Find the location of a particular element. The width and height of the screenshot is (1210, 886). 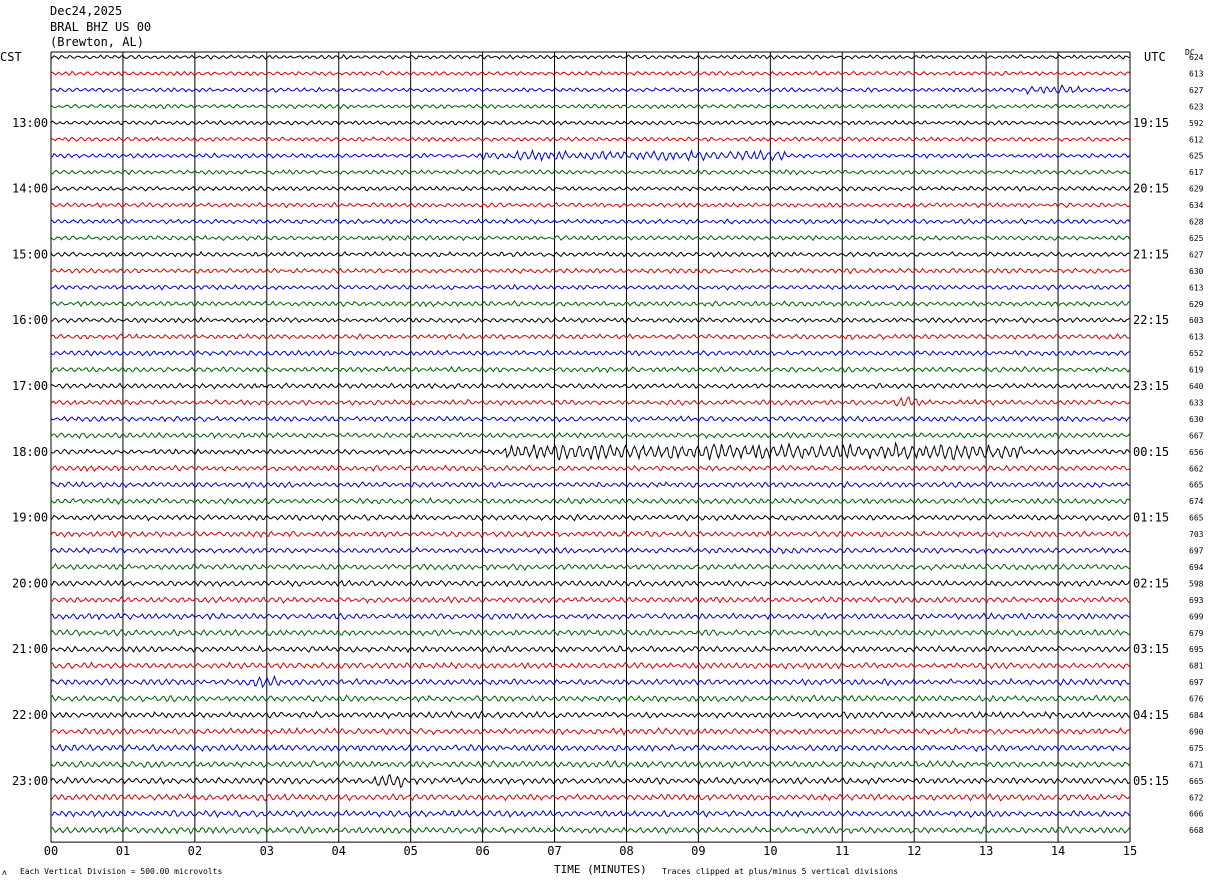

trace-dc-value: 667 is located at coordinates (1196, 435).